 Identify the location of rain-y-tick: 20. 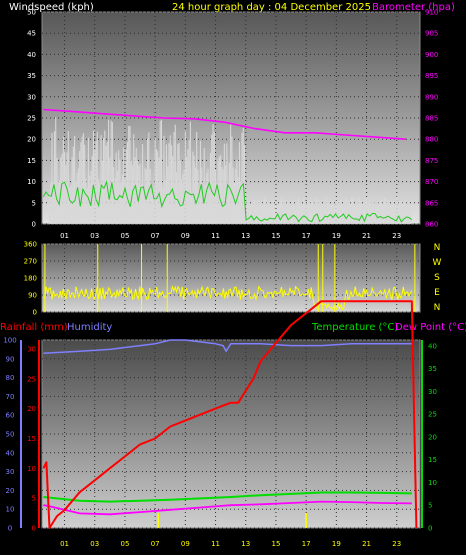
(31, 409).